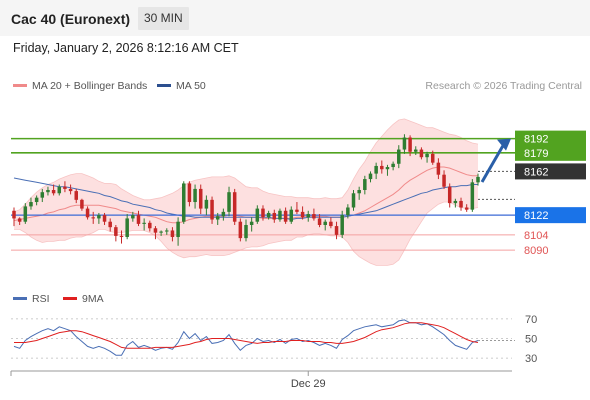 Image resolution: width=590 pixels, height=400 pixels. I want to click on rsi-9ma-line, so click(246, 335).